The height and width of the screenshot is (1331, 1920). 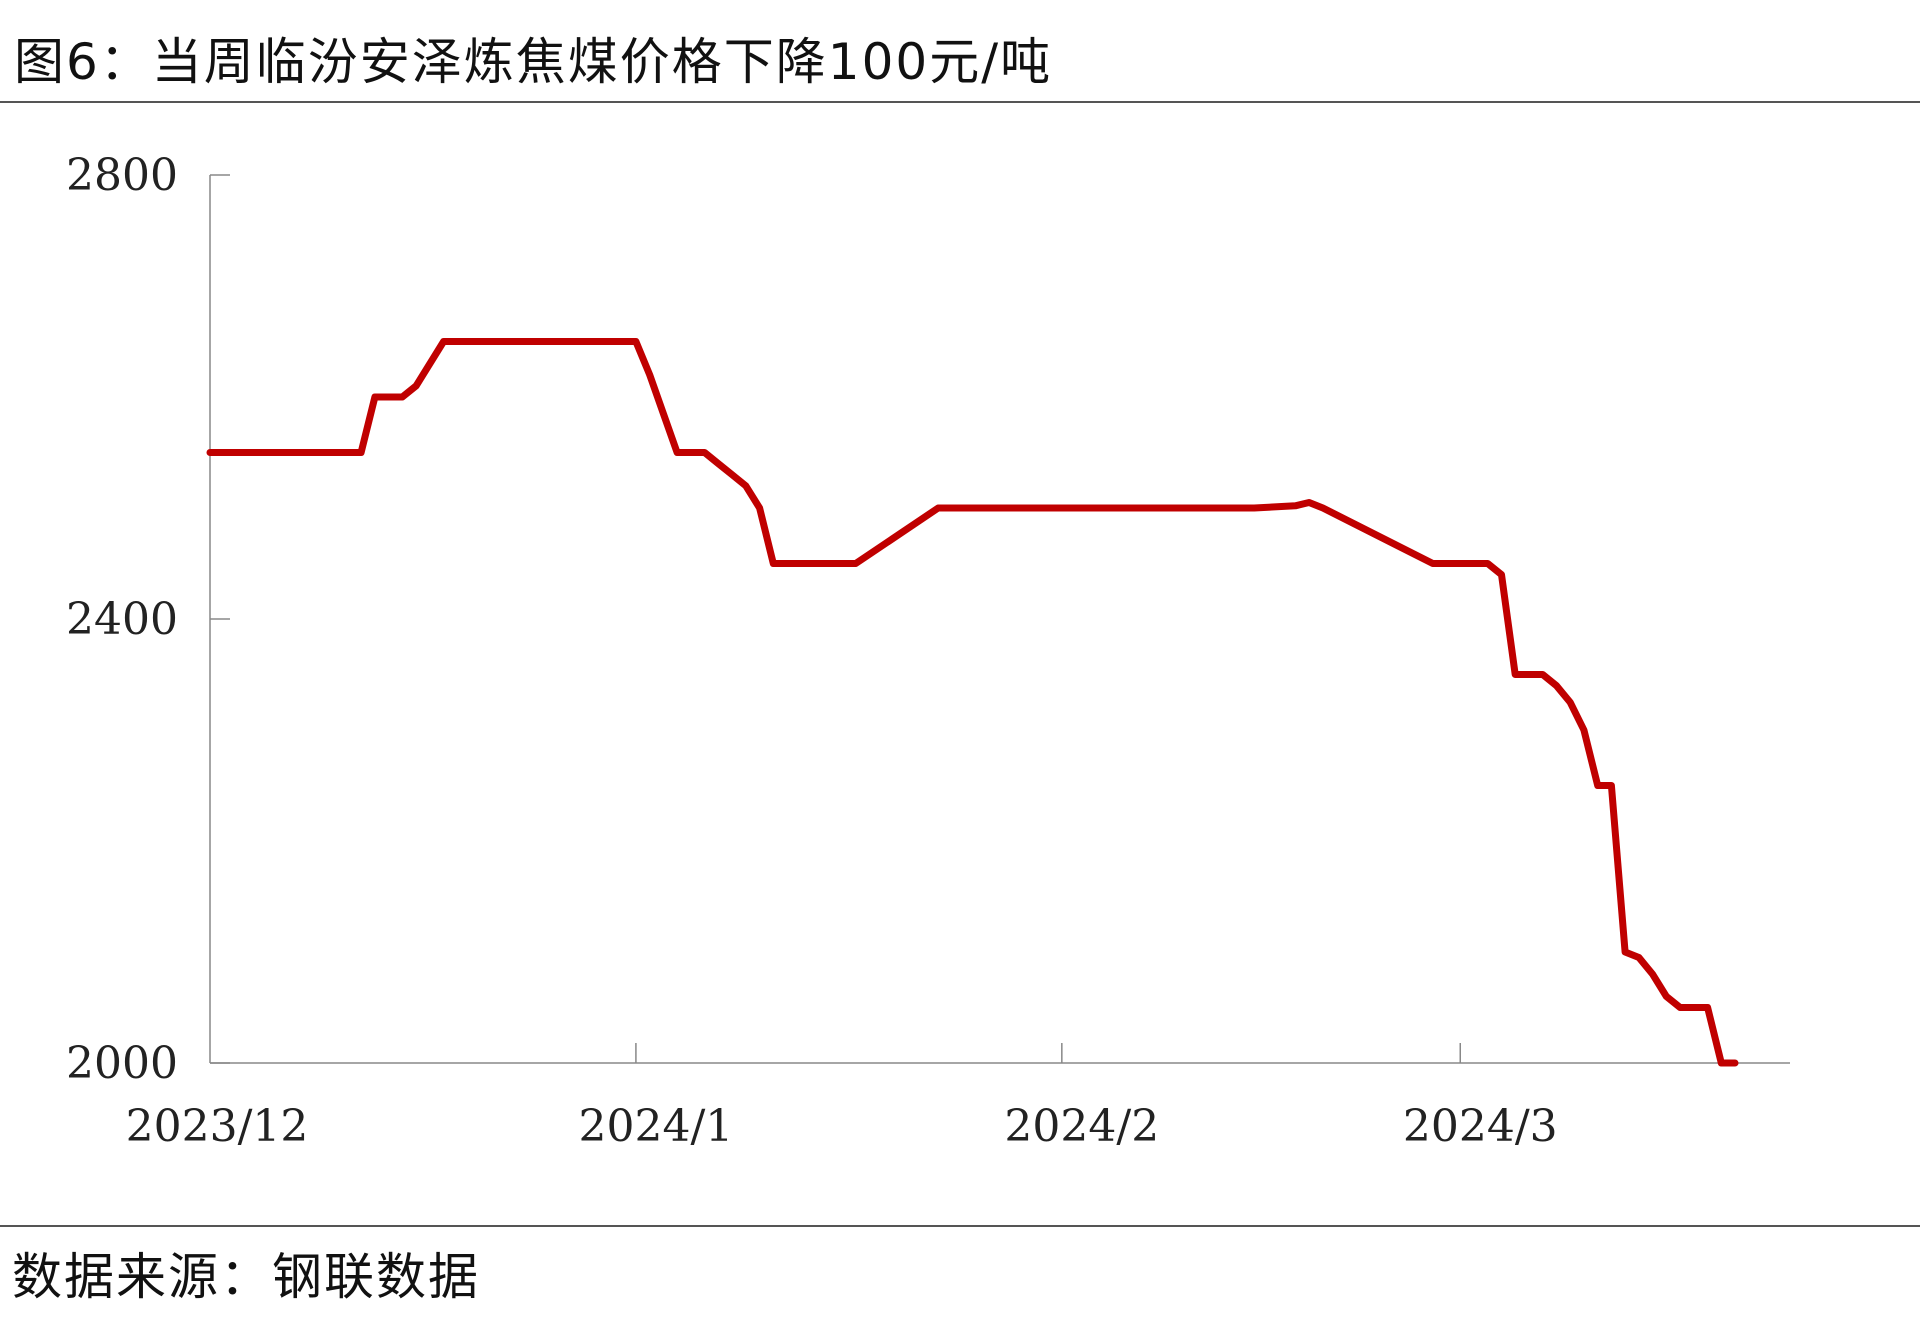 I want to click on data-source: 数据来源：钢联数据, so click(x=246, y=1277).